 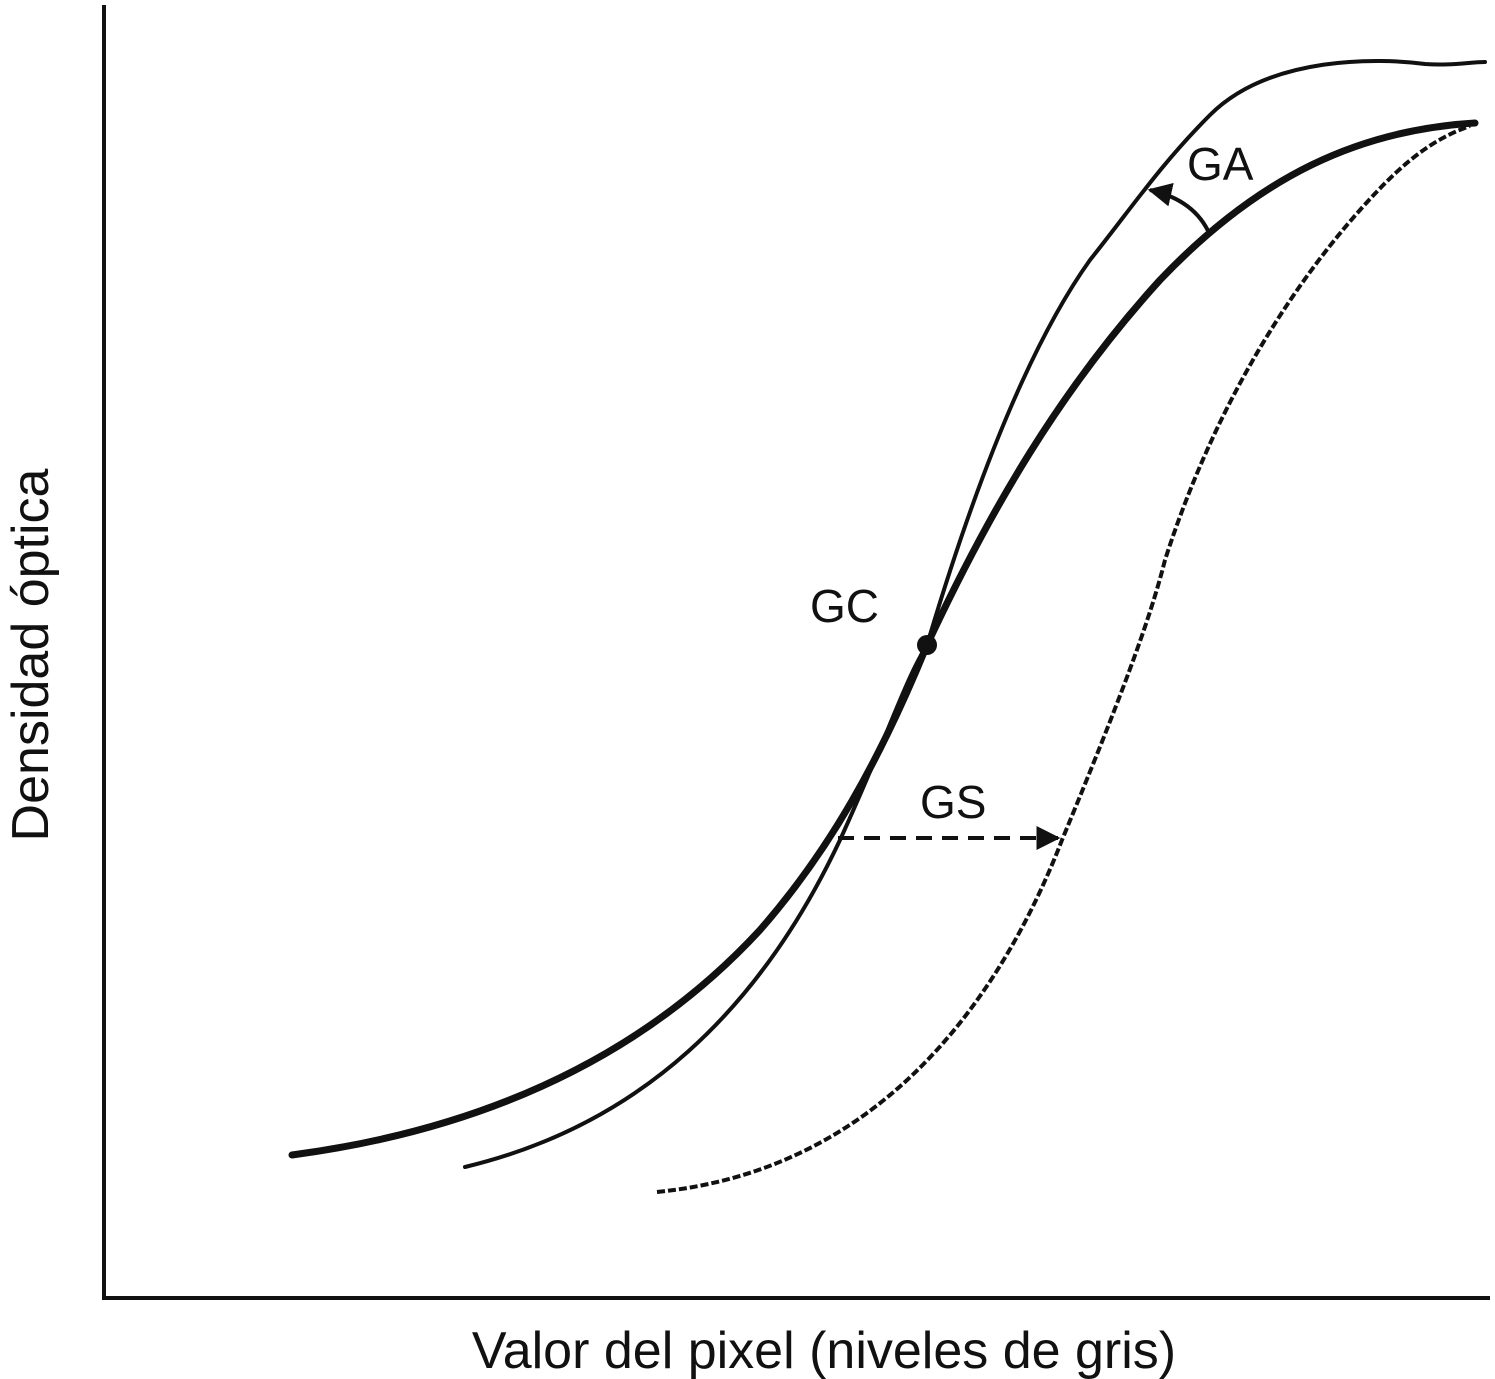 I want to click on label-gc: GC, so click(x=844, y=606).